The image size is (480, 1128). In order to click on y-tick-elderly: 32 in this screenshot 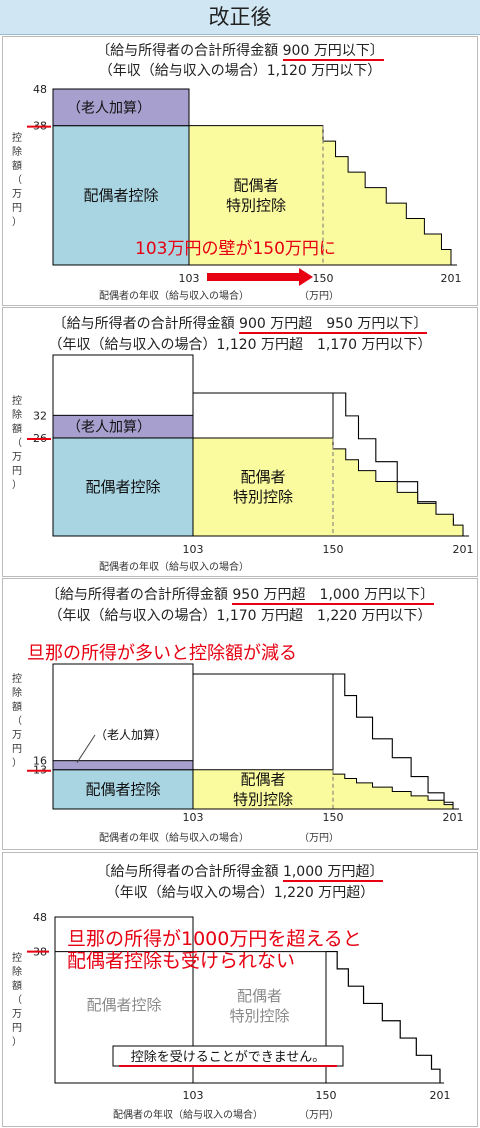, I will do `click(40, 415)`.